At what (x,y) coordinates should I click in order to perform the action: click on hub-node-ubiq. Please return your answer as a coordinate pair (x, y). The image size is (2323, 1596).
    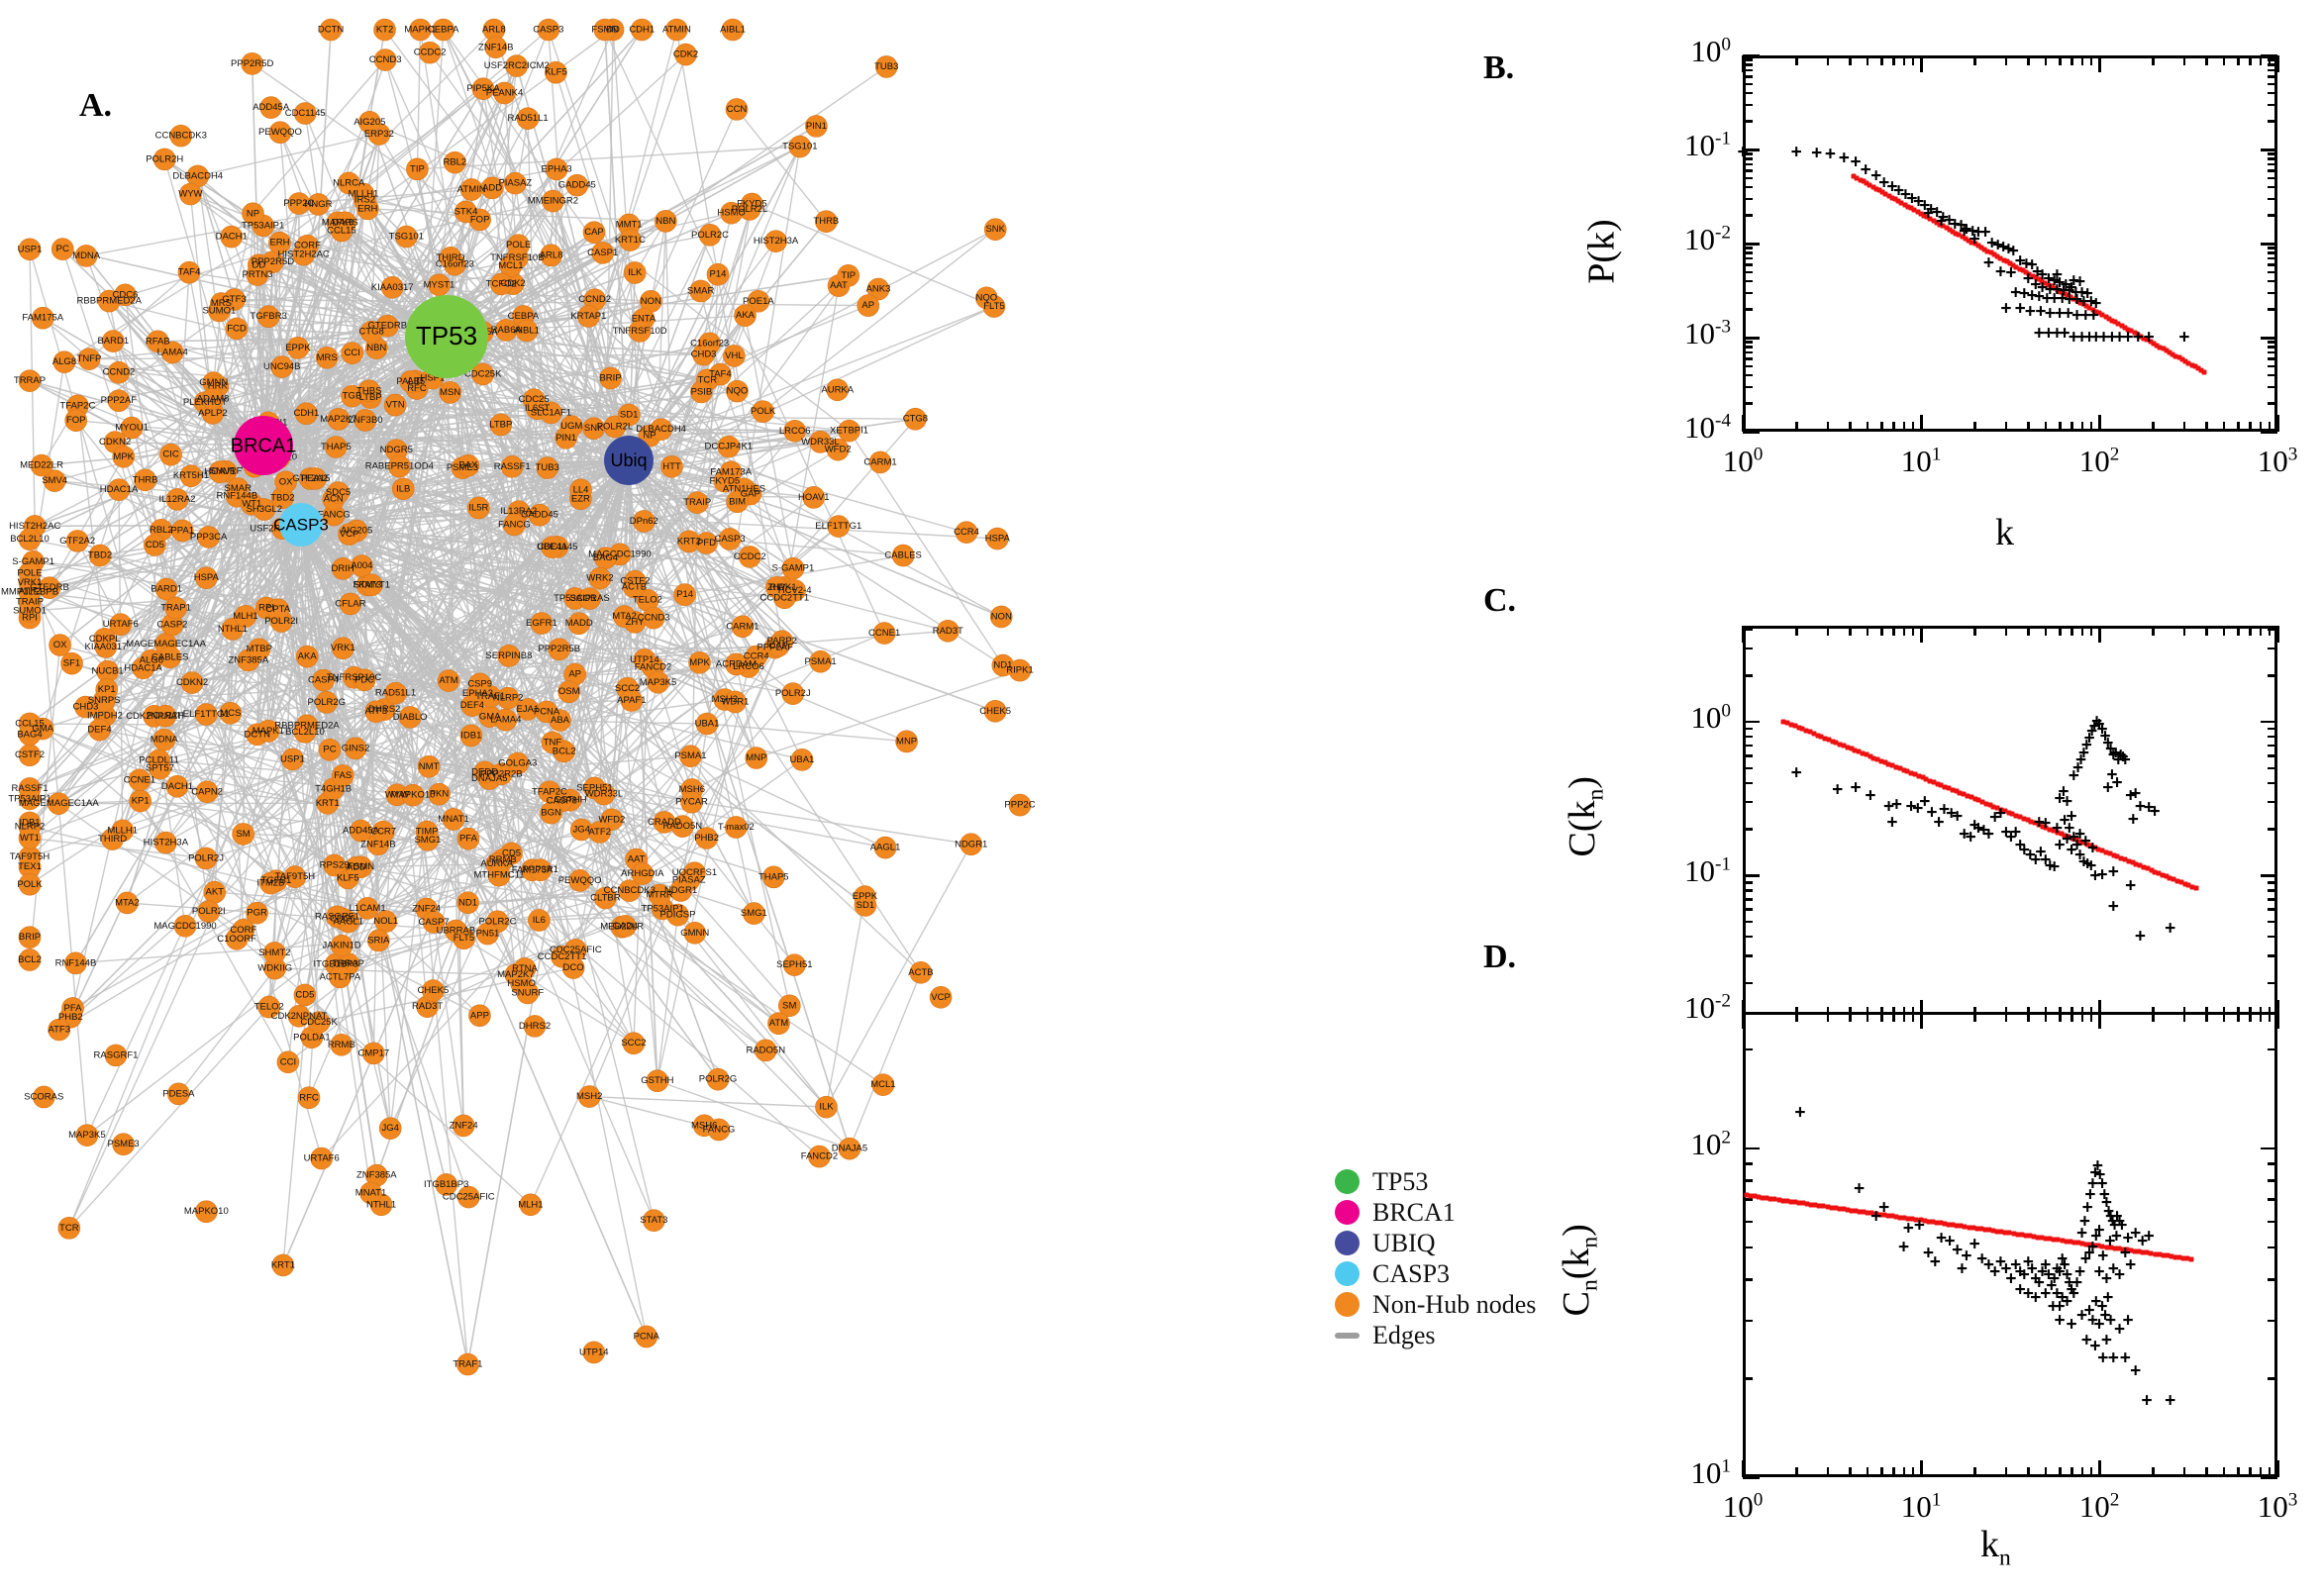
    Looking at the image, I should click on (629, 460).